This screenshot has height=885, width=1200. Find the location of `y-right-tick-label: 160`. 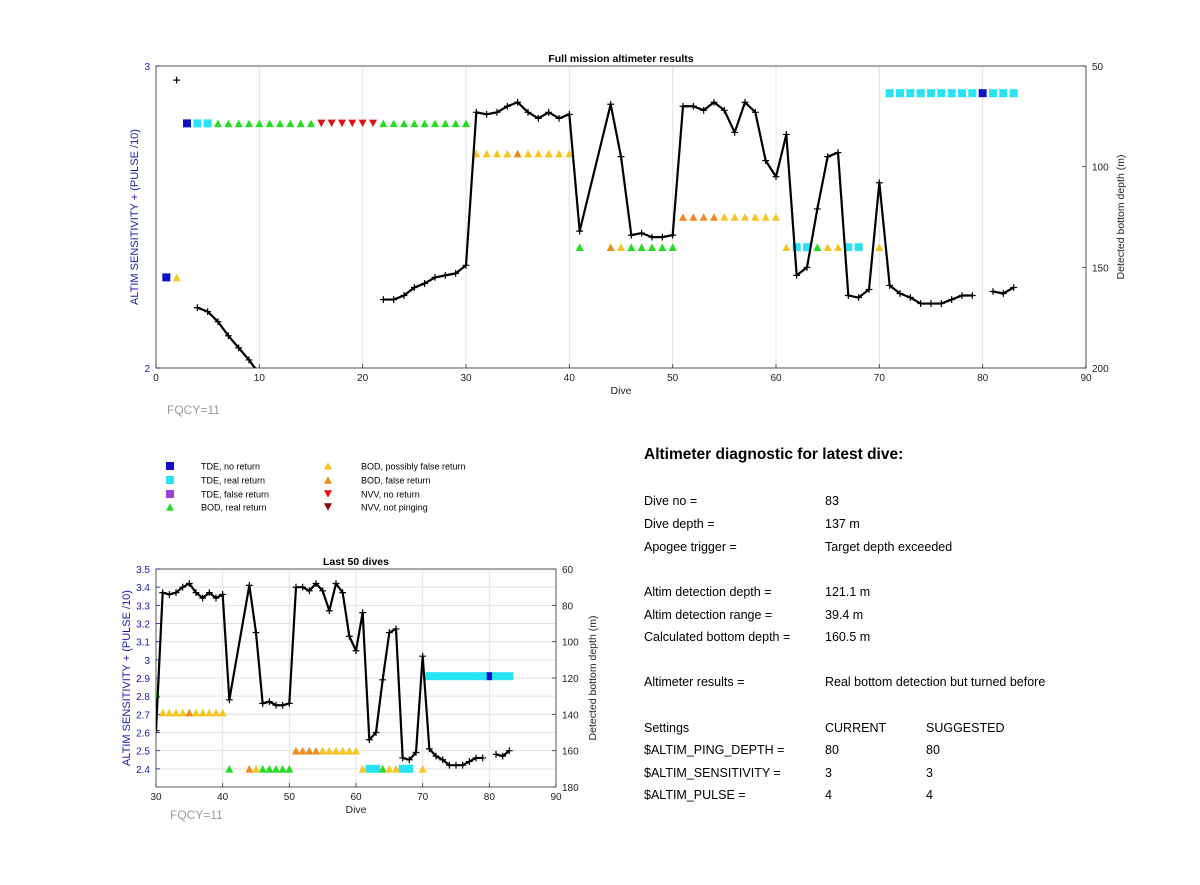

y-right-tick-label: 160 is located at coordinates (570, 752).